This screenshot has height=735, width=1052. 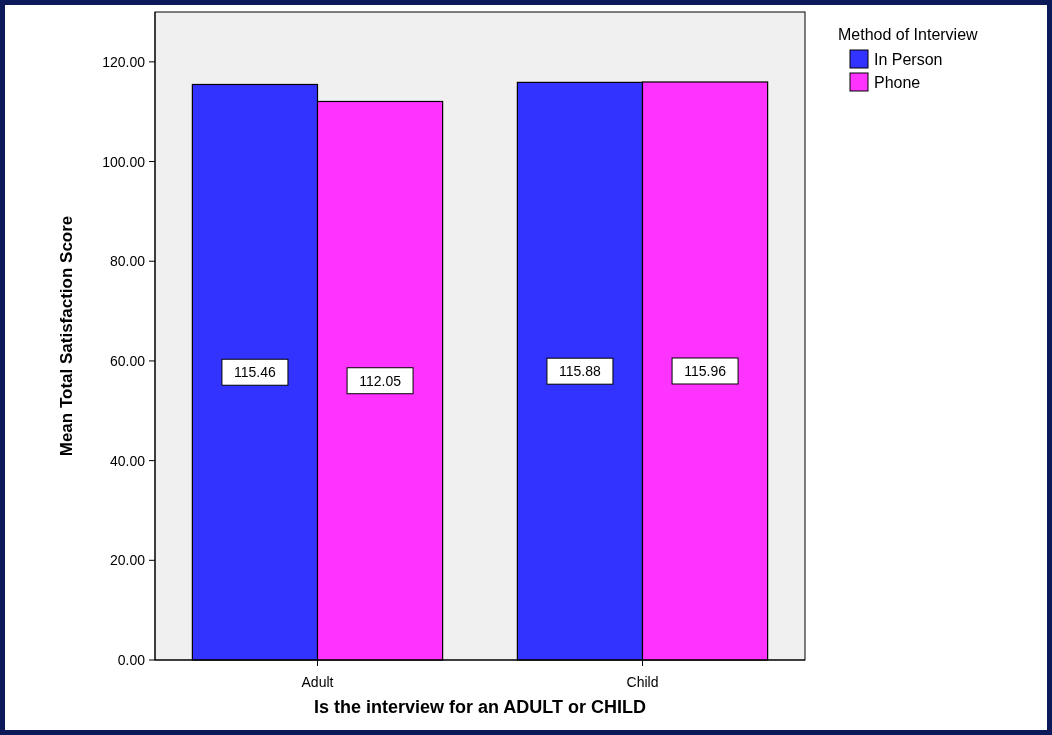 I want to click on data-label: 115.96, so click(x=705, y=370).